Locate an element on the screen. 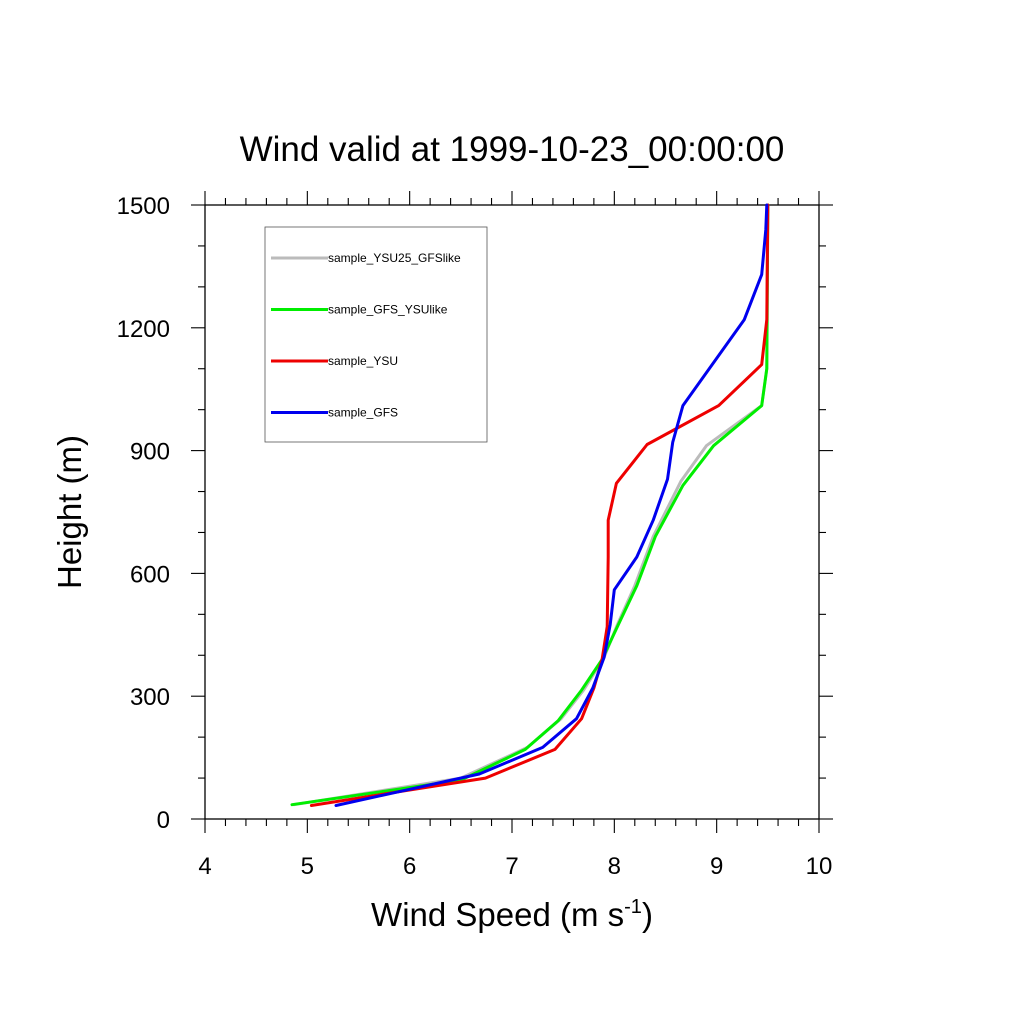 This screenshot has height=1024, width=1024. y-tick-label: 600 is located at coordinates (150, 574).